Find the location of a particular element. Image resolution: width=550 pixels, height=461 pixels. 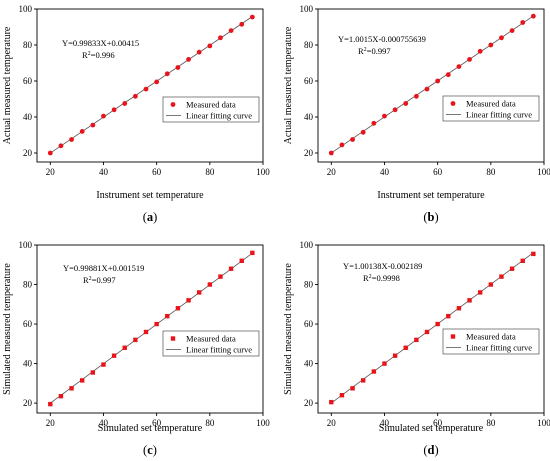

r-squared: R2=0.996 is located at coordinates (98, 55).